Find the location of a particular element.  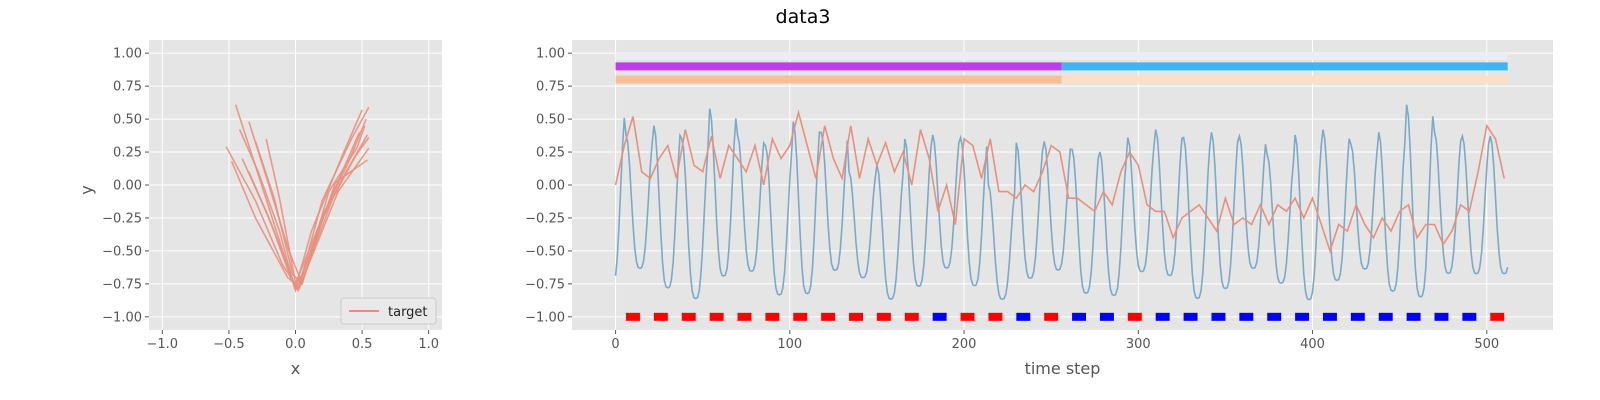

left-y-tick-label: 0.75 is located at coordinates (127, 87).